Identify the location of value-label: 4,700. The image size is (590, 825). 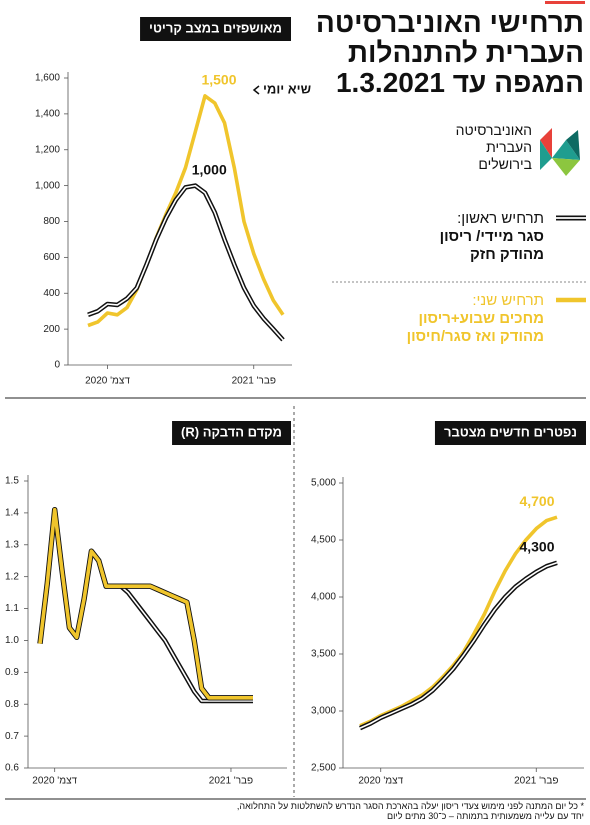
(536, 501).